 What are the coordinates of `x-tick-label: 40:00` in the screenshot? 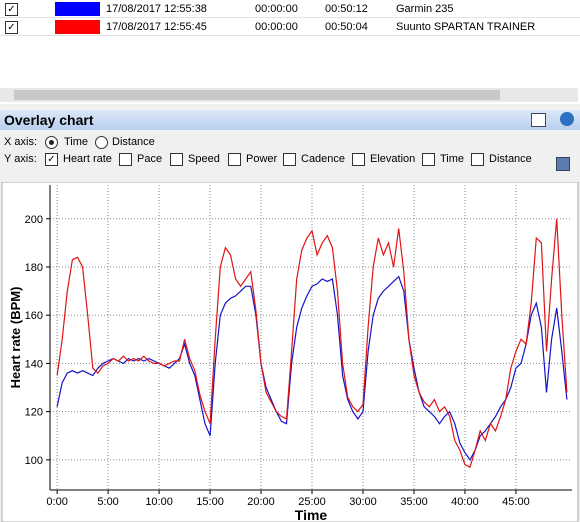 It's located at (465, 502).